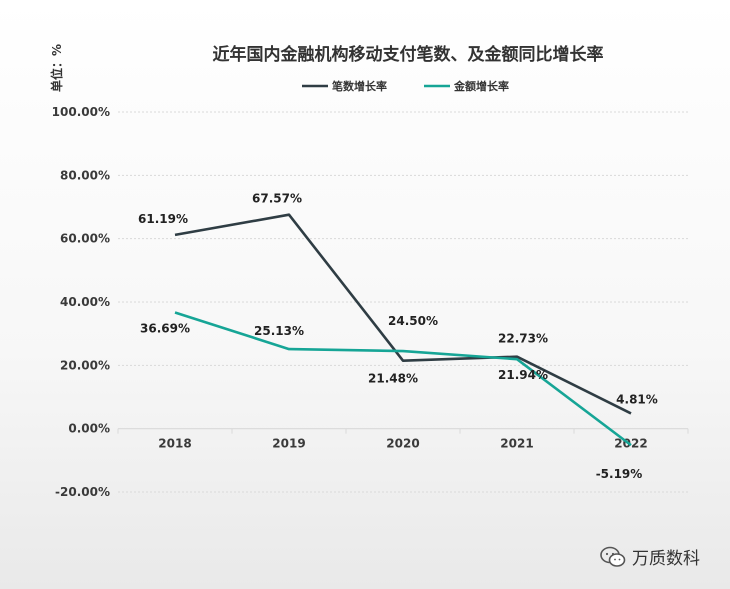 This screenshot has height=589, width=730. What do you see at coordinates (523, 339) in the screenshot?
I see `data-label: 22.73%` at bounding box center [523, 339].